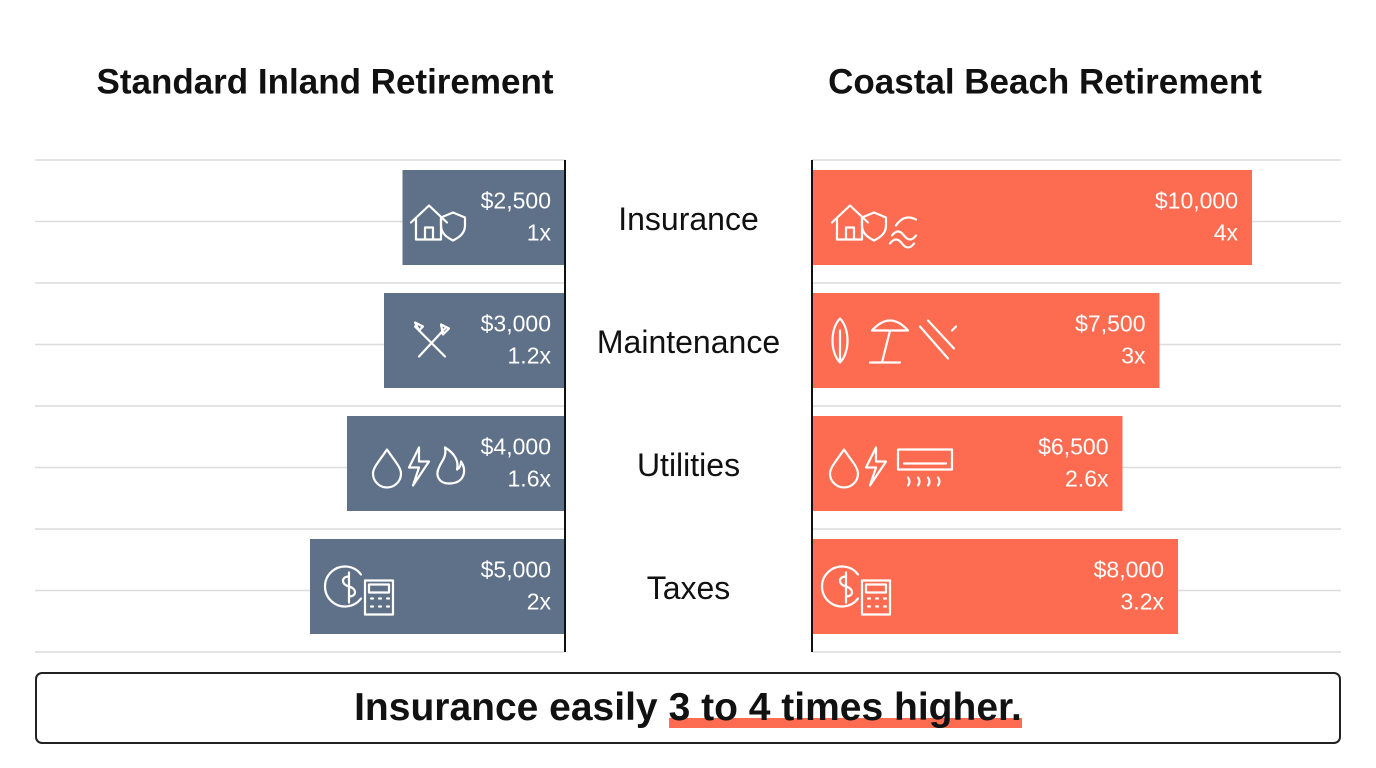  Describe the element at coordinates (1073, 447) in the screenshot. I see `value-label: $6,500` at that location.